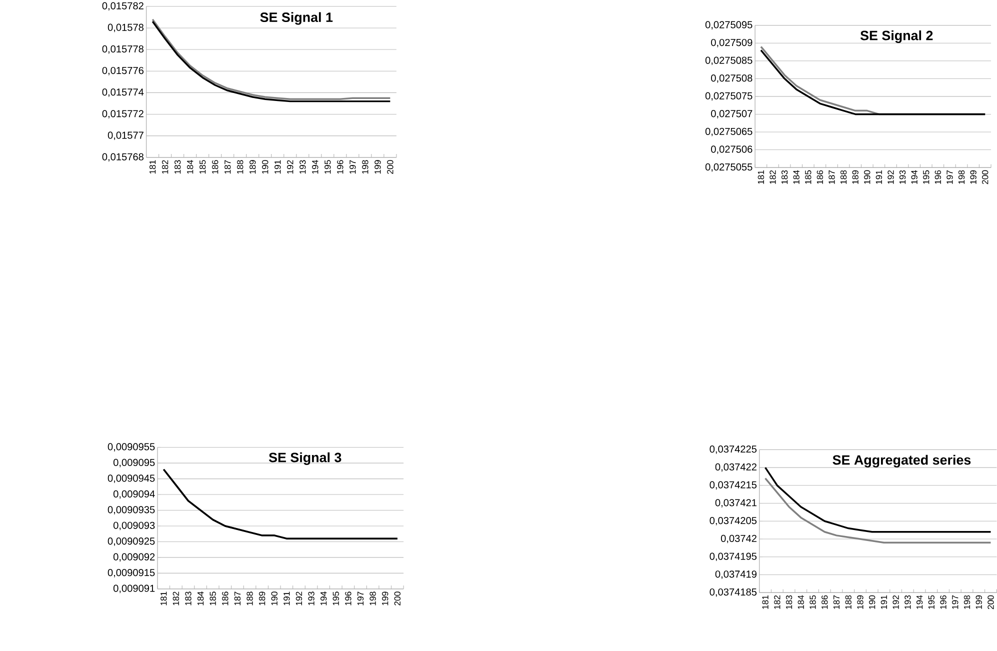 Image resolution: width=997 pixels, height=651 pixels. What do you see at coordinates (738, 539) in the screenshot?
I see `y-tick-label: 0,03742` at bounding box center [738, 539].